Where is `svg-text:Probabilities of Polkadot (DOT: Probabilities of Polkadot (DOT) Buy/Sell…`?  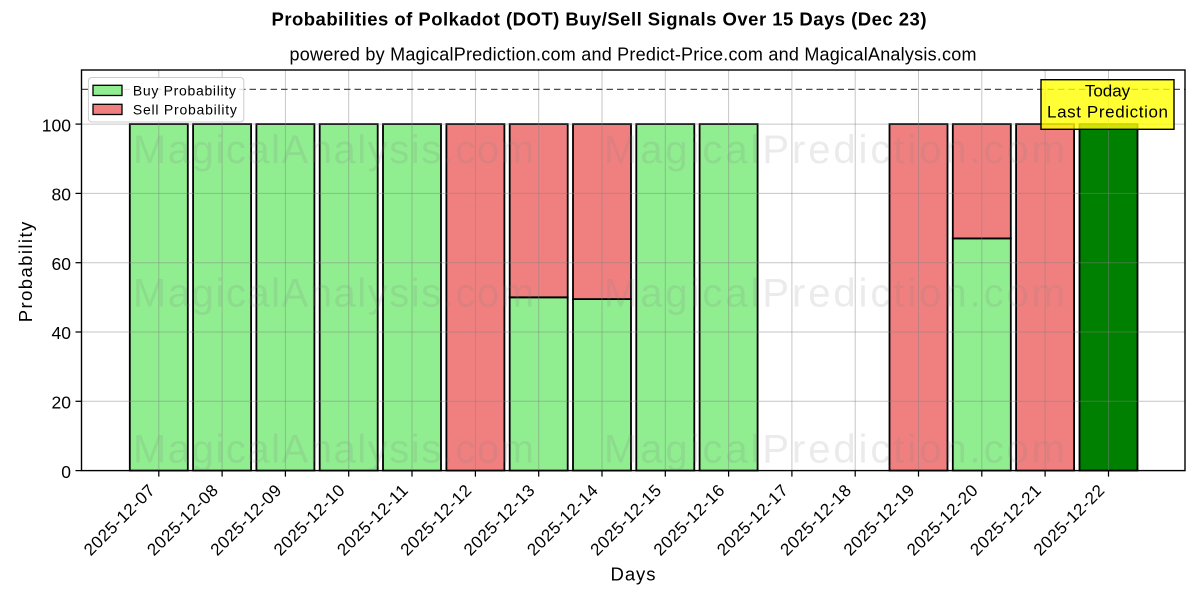 svg-text:Probabilities of Polkadot (DOT: Probabilities of Polkadot (DOT) Buy/Sell… is located at coordinates (599, 19).